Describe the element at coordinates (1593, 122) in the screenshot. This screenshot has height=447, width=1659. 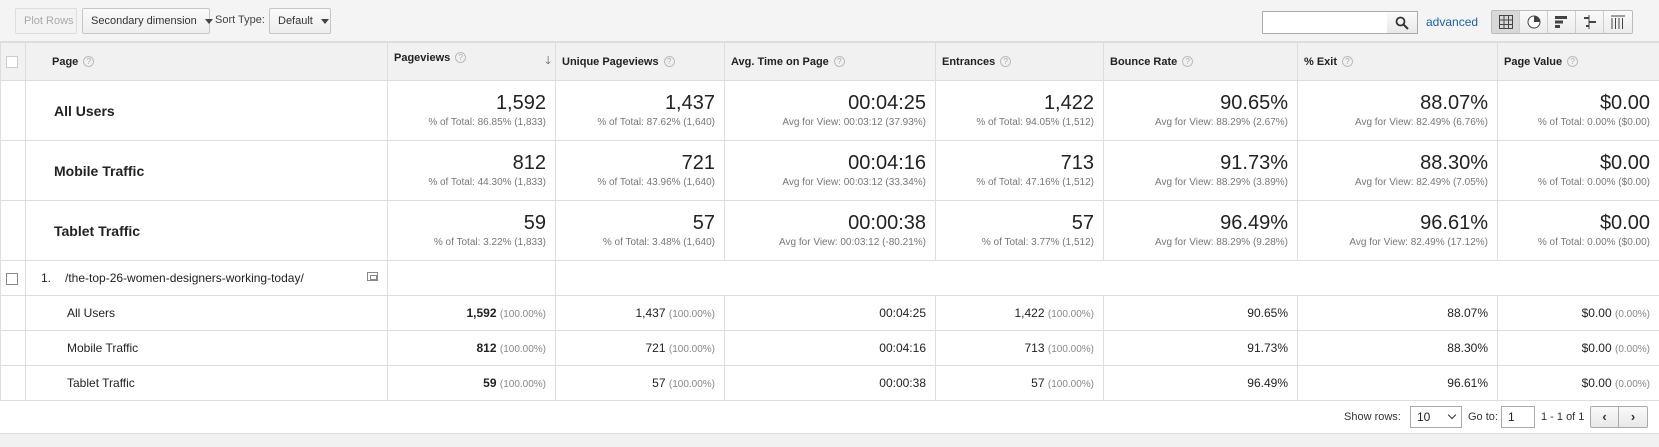
I see `summary-subtext: % of Total: 0.00% ($0.00)` at that location.